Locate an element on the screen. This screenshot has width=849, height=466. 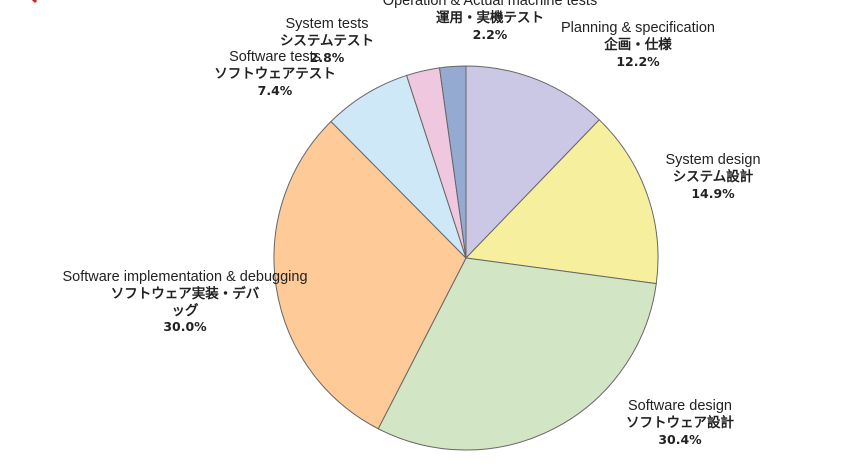
slice-label-jp: システム設計 is located at coordinates (713, 177).